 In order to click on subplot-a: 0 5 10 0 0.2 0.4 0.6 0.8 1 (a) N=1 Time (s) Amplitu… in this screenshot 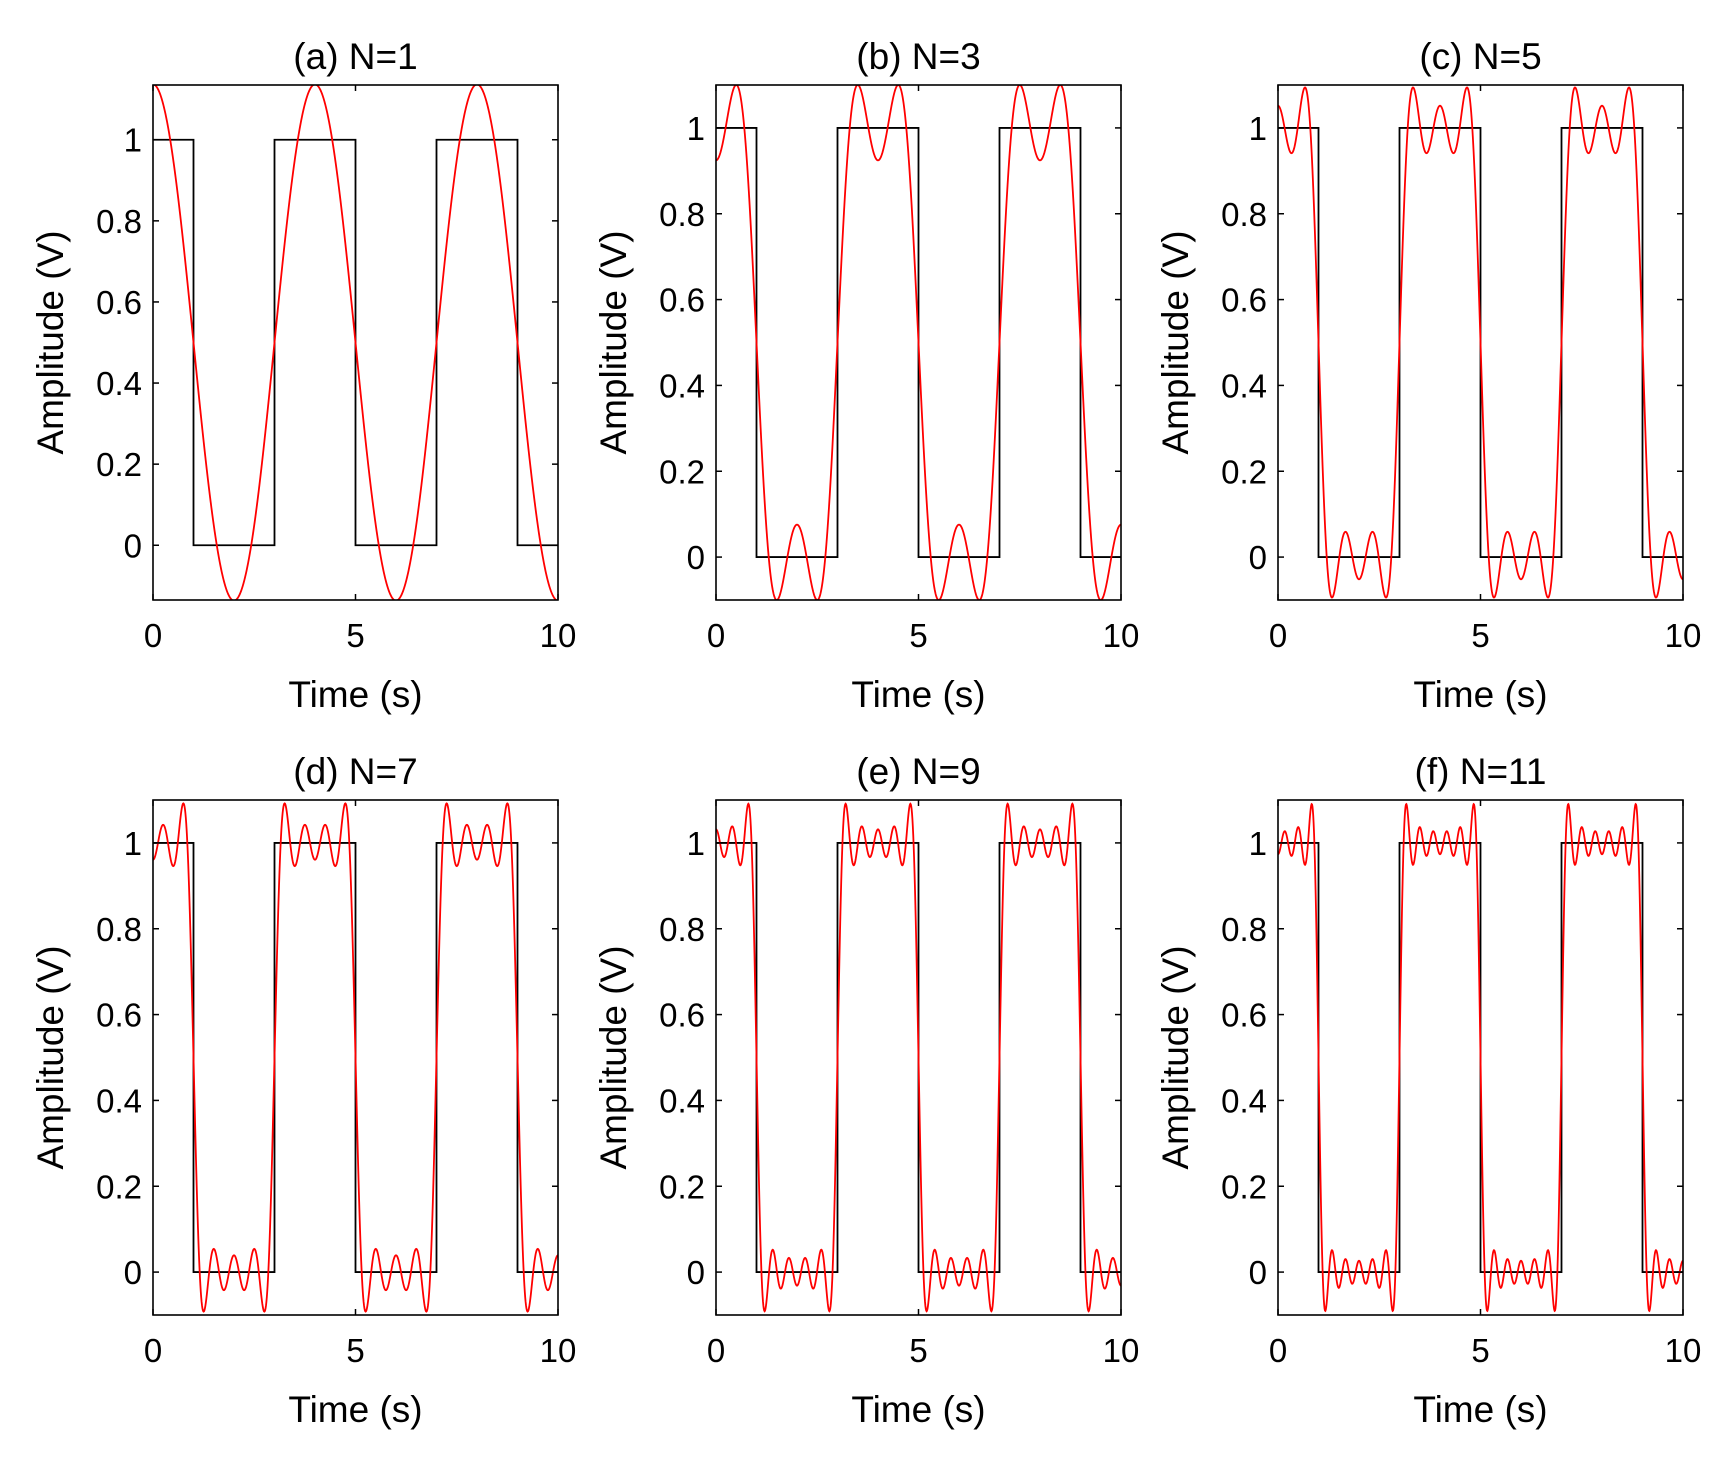, I will do `click(303, 375)`.